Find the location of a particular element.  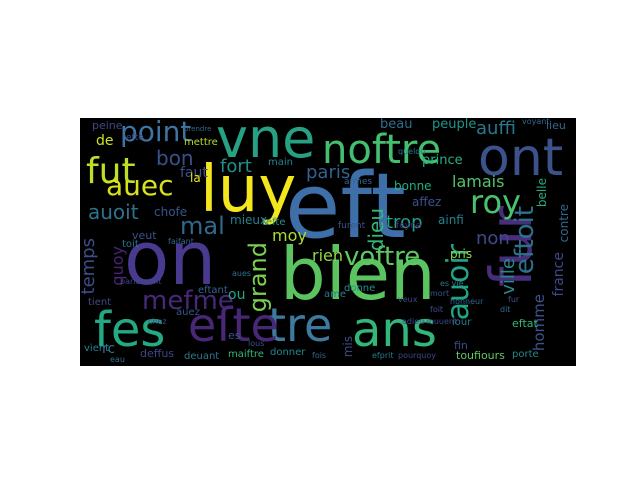

word-voftre: voftre is located at coordinates (382, 257).